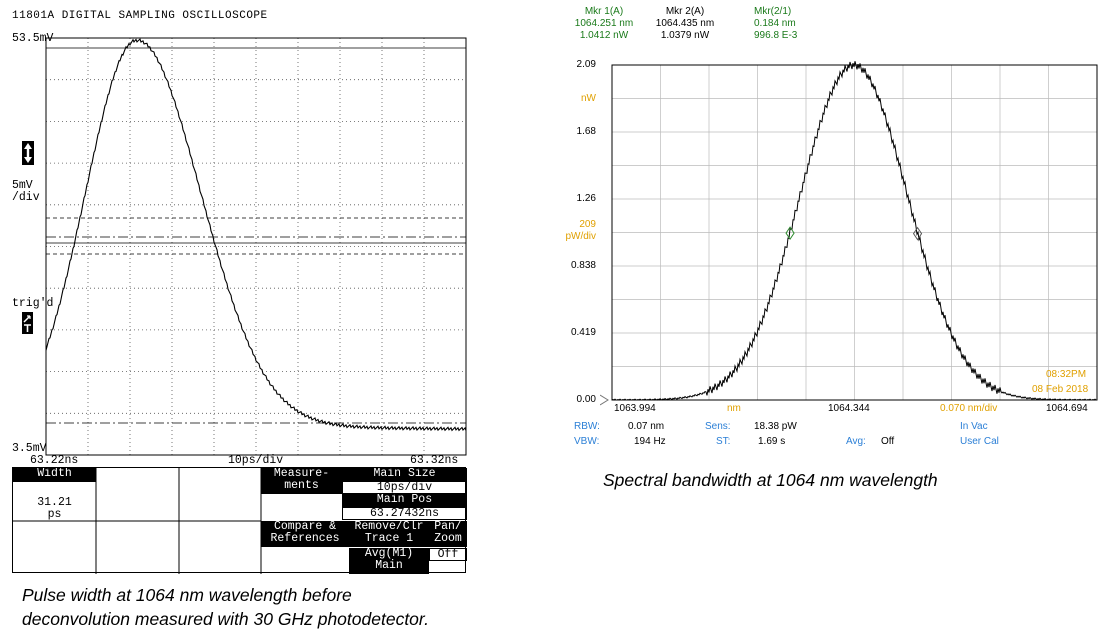 The width and height of the screenshot is (1118, 642). What do you see at coordinates (140, 16) in the screenshot?
I see `oscilloscope-title: 11801A DIGITAL SAMPLING OSCILLOSCOPE` at bounding box center [140, 16].